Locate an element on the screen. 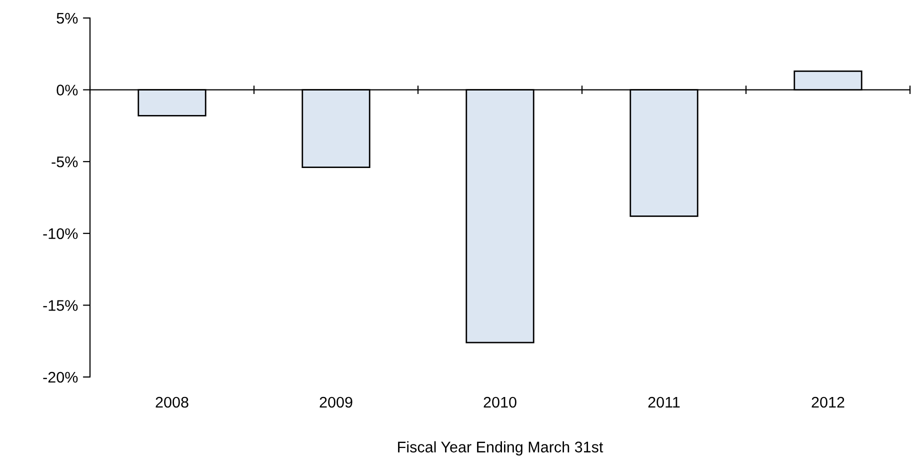 Image resolution: width=924 pixels, height=462 pixels. x-axis-title: Fiscal Year Ending March 31st is located at coordinates (501, 448).